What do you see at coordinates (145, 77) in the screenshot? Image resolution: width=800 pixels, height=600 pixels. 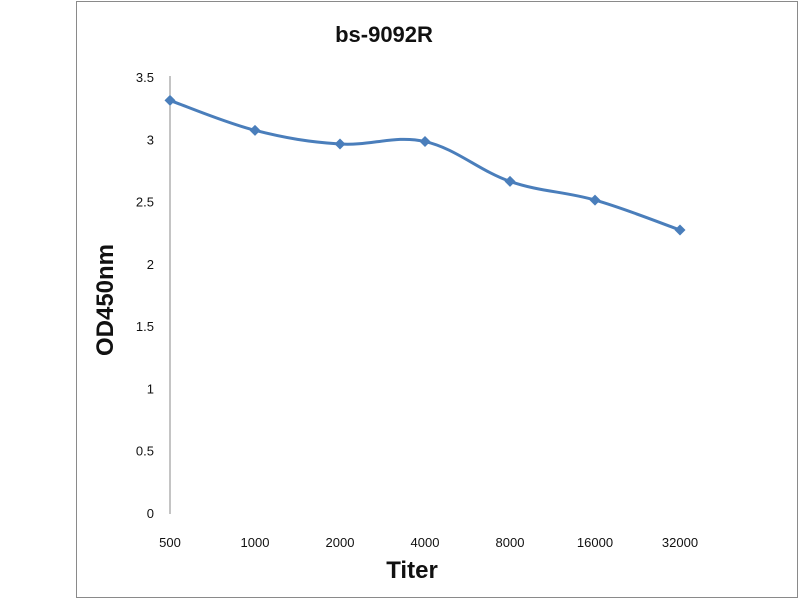 I see `y-tick-label: 3.5` at bounding box center [145, 77].